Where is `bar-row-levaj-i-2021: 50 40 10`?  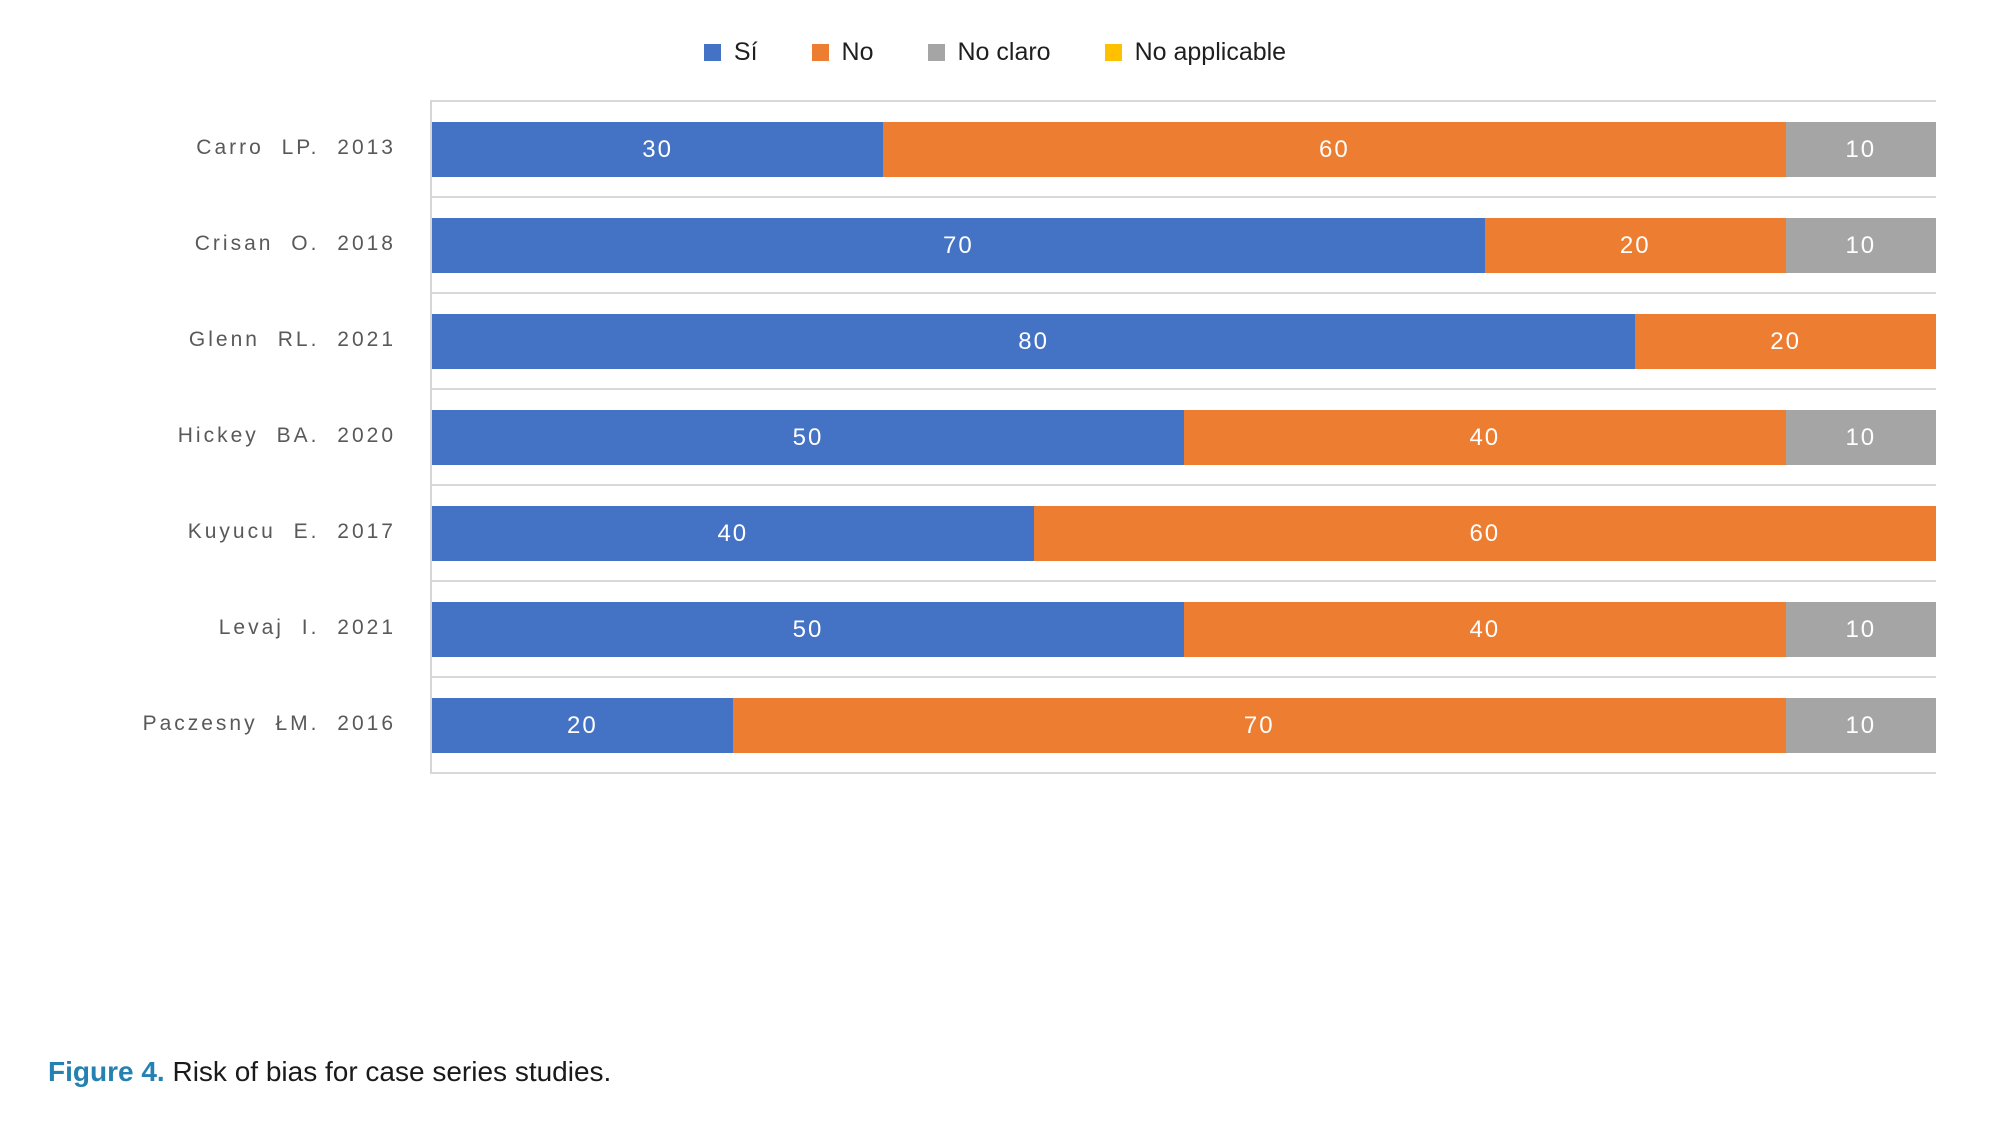
bar-row-levaj-i-2021: 50 40 10 is located at coordinates (1184, 629).